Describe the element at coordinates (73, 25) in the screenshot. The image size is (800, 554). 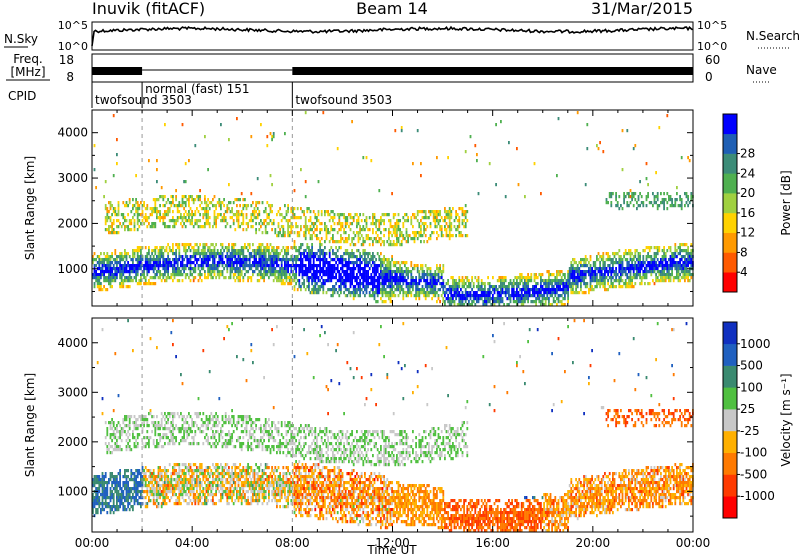
I see `nsky-tick-top: 10^5` at that location.